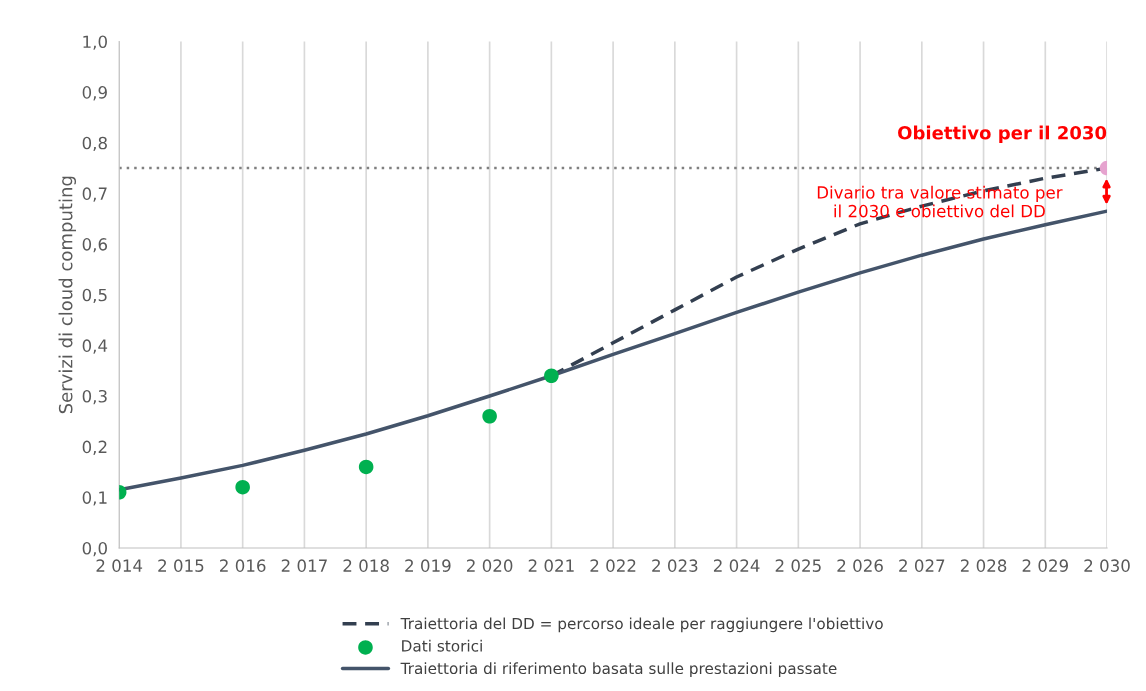  What do you see at coordinates (243, 565) in the screenshot?
I see `x-tick-label: 2 016` at bounding box center [243, 565].